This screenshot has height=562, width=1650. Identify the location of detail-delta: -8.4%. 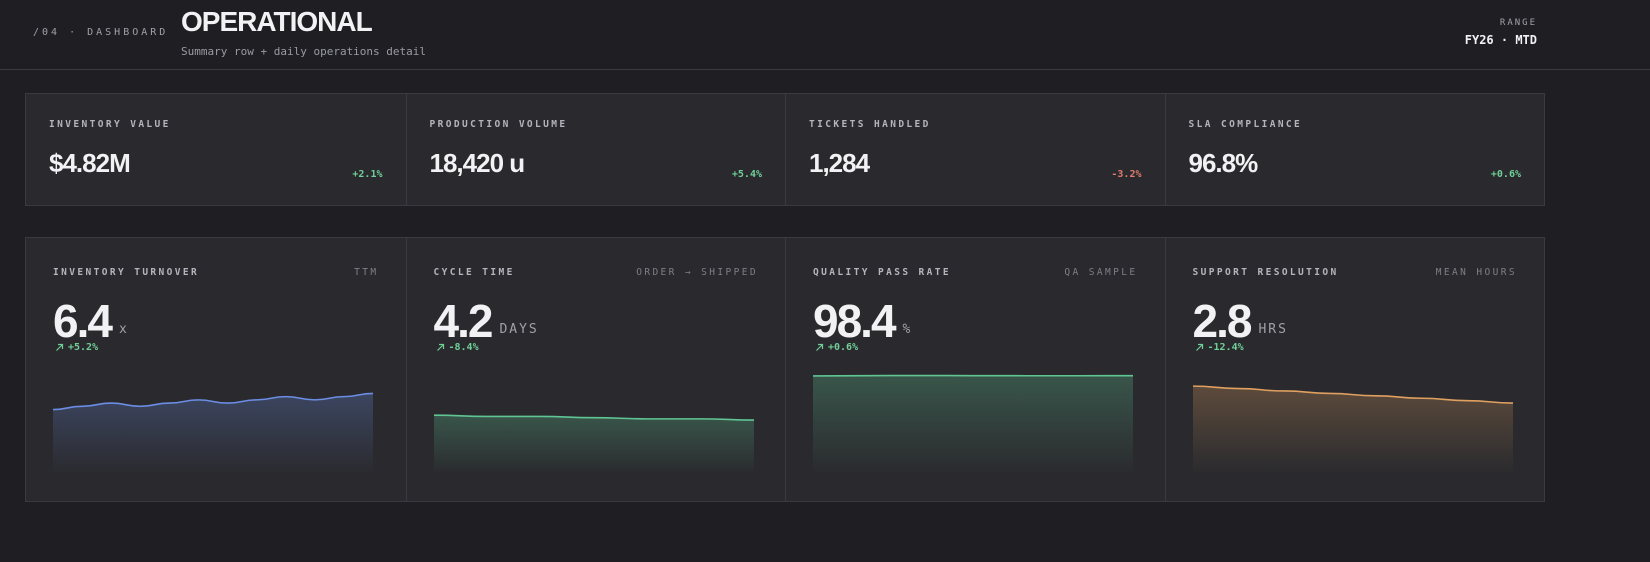
(463, 347).